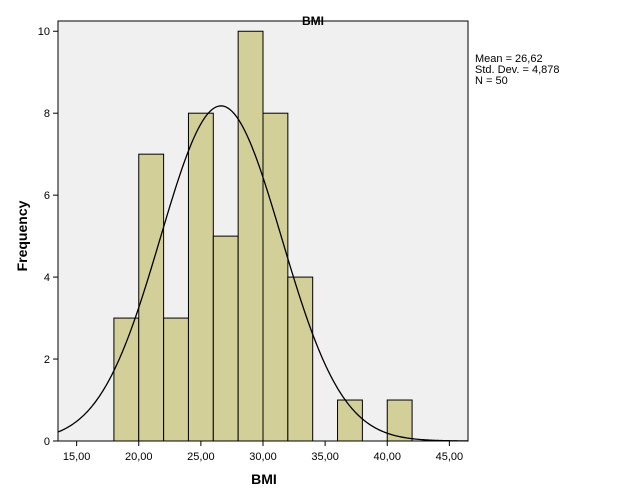 This screenshot has height=501, width=626. I want to click on stats-n: N = 50, so click(491, 81).